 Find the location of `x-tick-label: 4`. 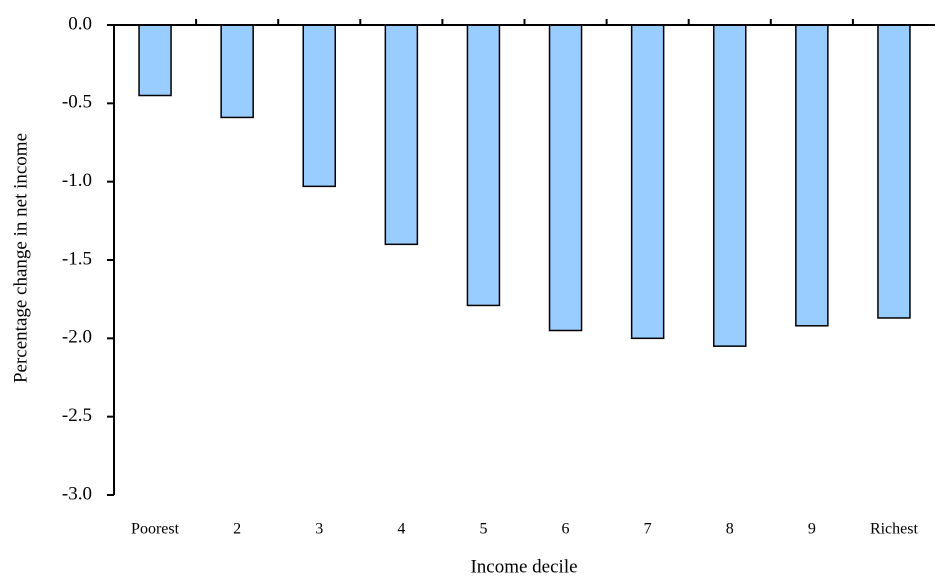

x-tick-label: 4 is located at coordinates (401, 529).